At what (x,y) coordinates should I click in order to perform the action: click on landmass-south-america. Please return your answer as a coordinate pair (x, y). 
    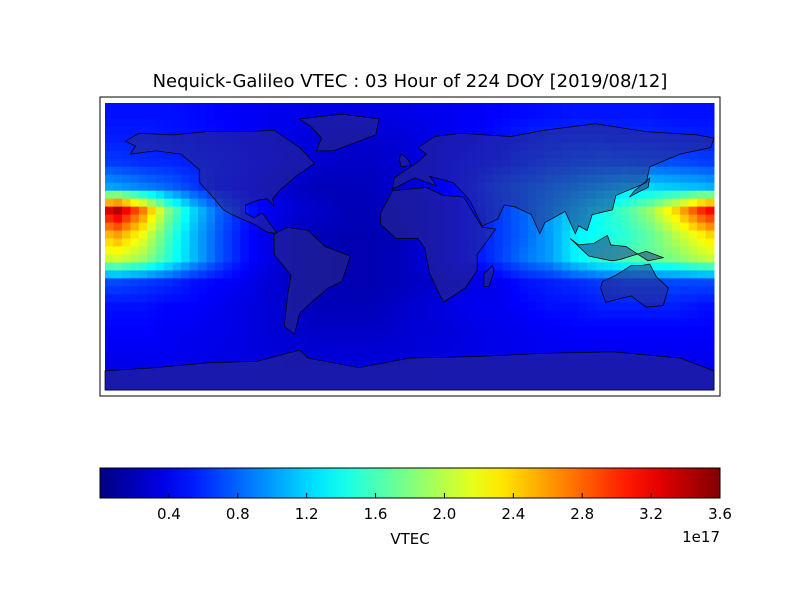
    Looking at the image, I should click on (312, 281).